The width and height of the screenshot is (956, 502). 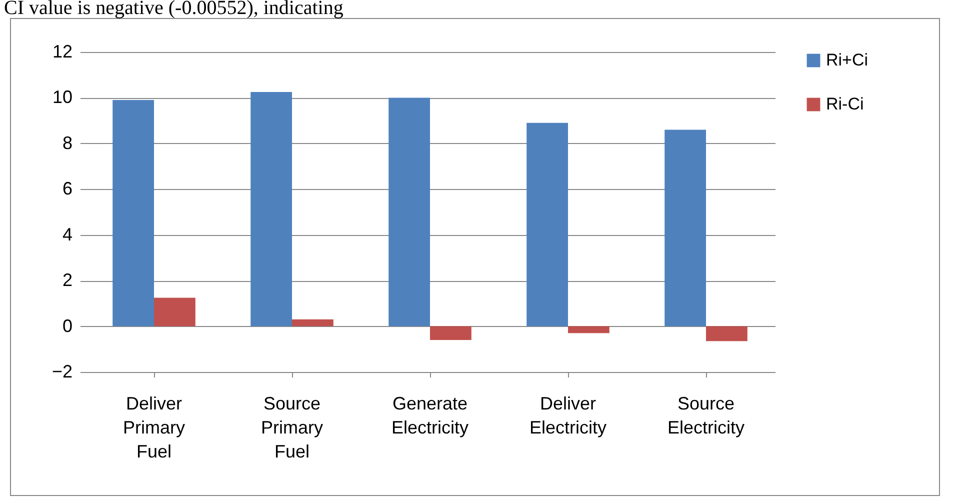 I want to click on y-tick-label: −2, so click(x=62, y=372).